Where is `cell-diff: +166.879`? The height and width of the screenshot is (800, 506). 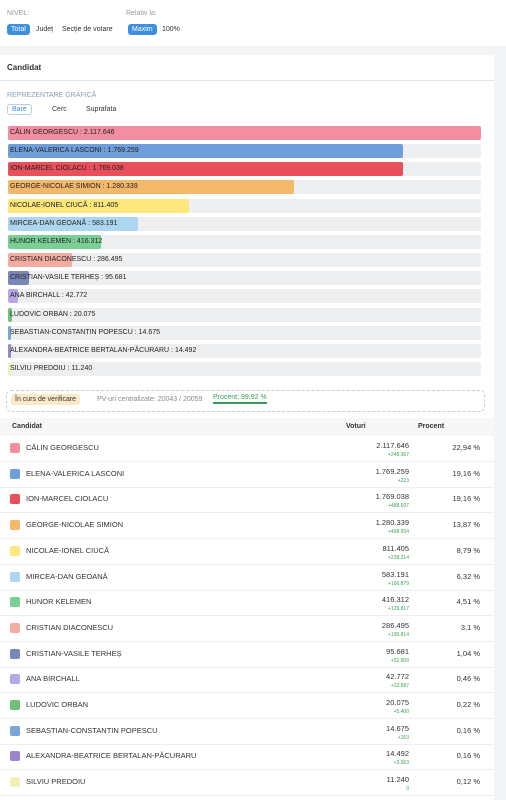
cell-diff: +166.879 is located at coordinates (398, 583).